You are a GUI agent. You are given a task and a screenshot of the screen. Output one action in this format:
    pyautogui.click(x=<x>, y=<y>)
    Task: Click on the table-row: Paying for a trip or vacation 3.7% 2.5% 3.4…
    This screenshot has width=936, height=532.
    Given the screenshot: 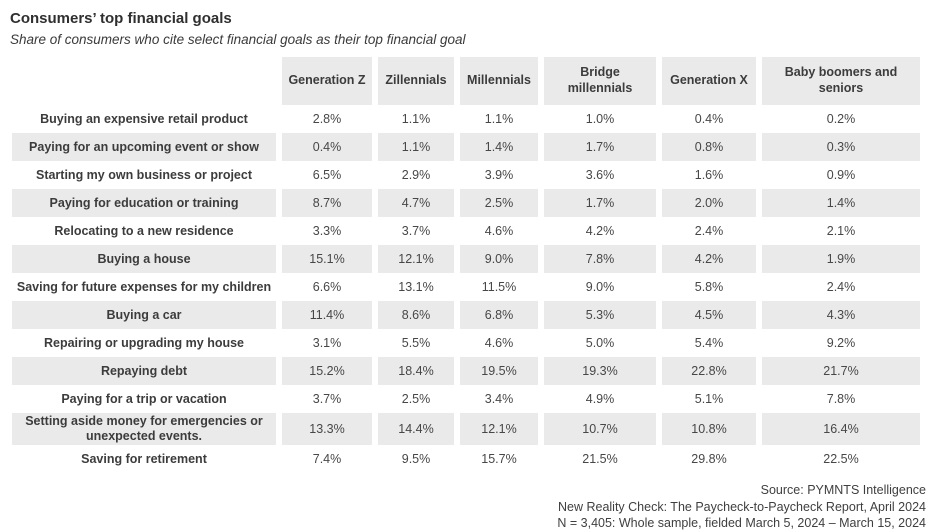 What is the action you would take?
    pyautogui.click(x=466, y=399)
    